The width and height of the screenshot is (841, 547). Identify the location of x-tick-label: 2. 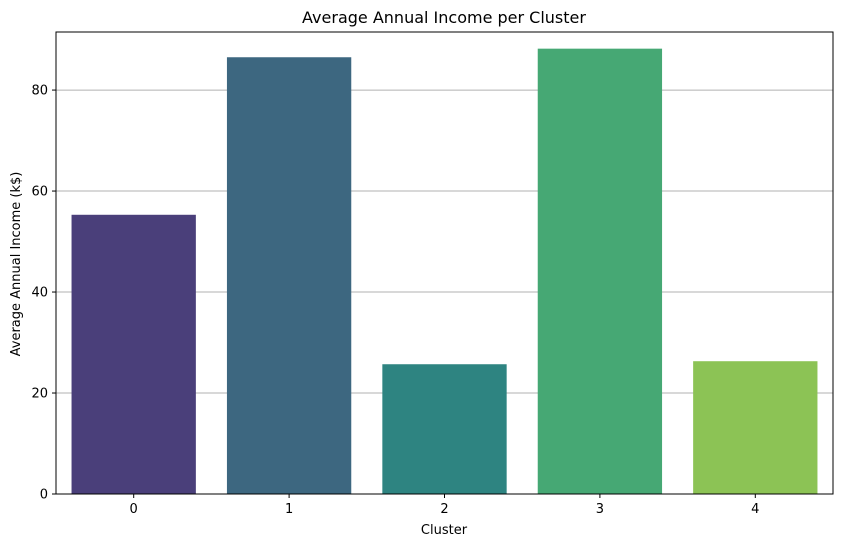
(444, 509).